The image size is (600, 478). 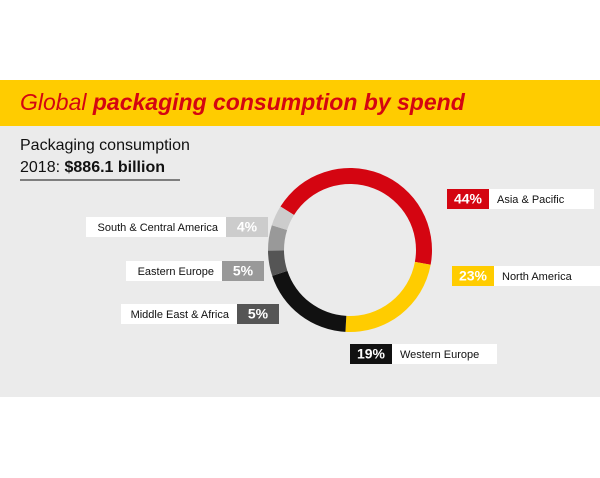 What do you see at coordinates (115, 167) in the screenshot?
I see `subtitle-value: $886.1 billion` at bounding box center [115, 167].